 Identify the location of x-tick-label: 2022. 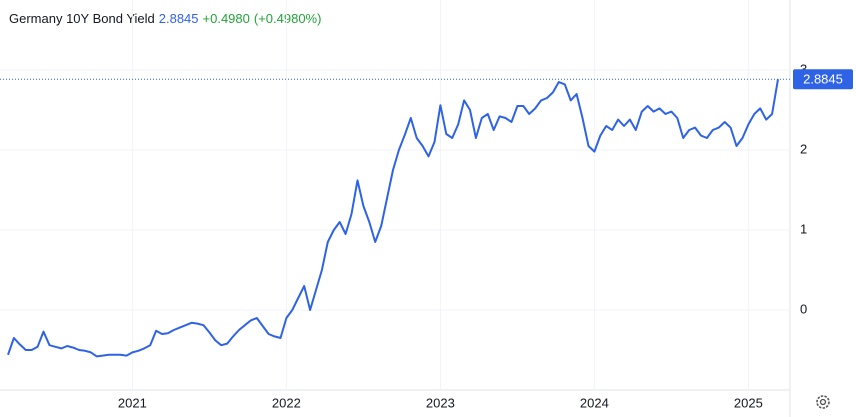
(286, 402).